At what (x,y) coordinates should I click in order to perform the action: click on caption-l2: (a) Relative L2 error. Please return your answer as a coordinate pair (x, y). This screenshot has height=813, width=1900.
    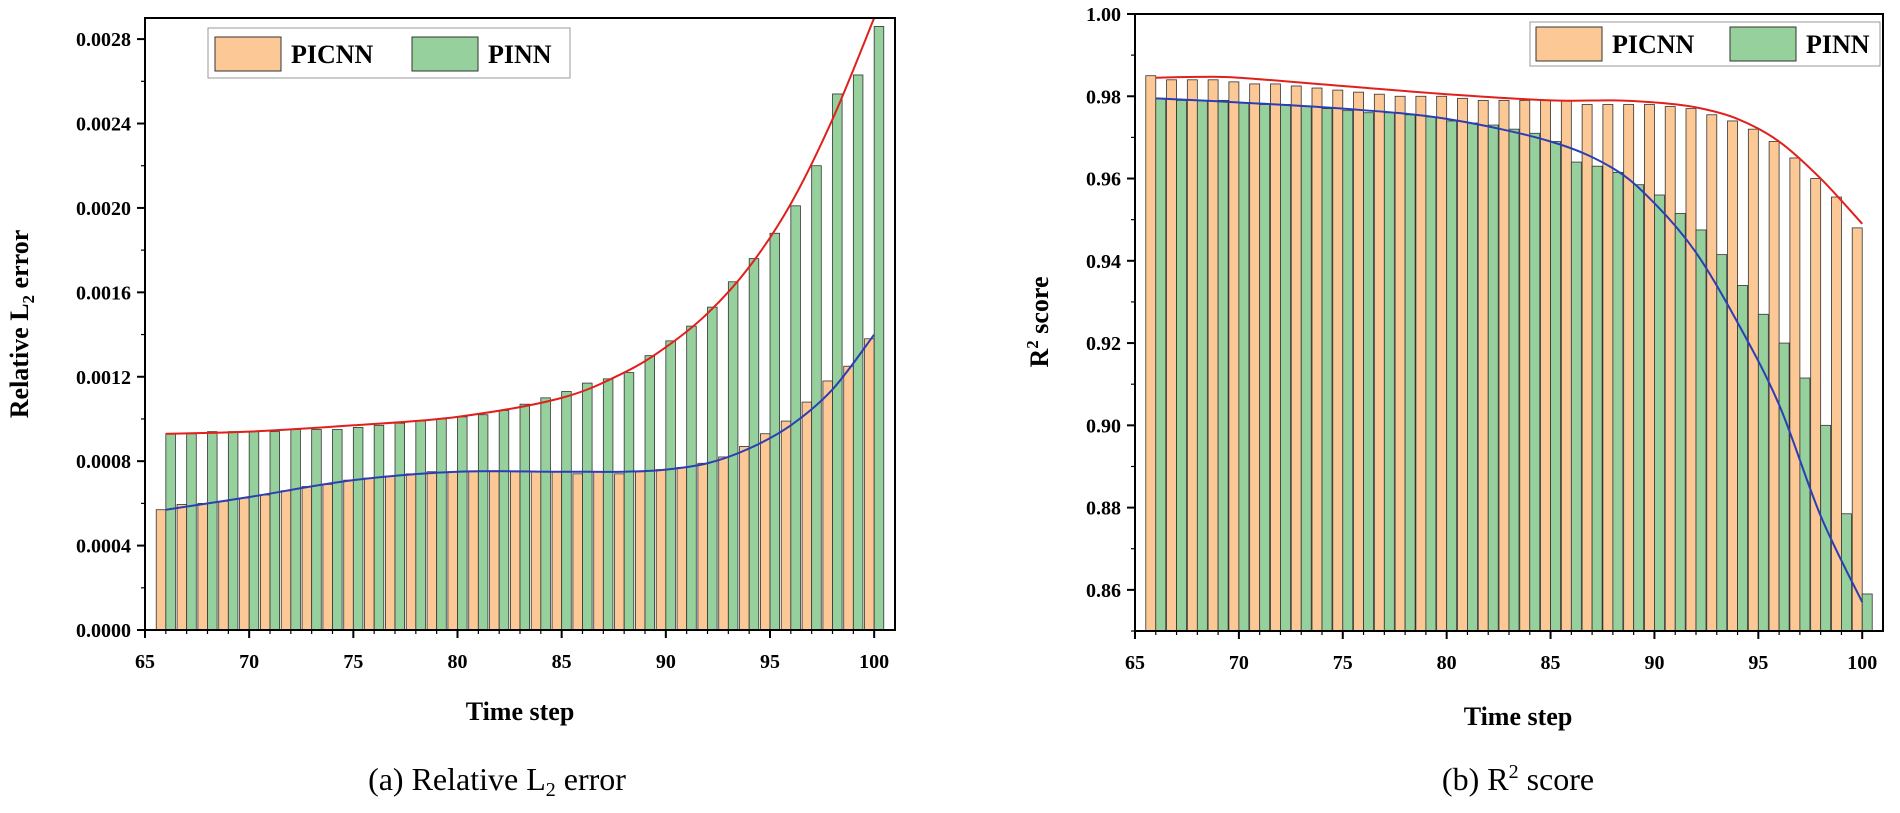
    Looking at the image, I should click on (497, 781).